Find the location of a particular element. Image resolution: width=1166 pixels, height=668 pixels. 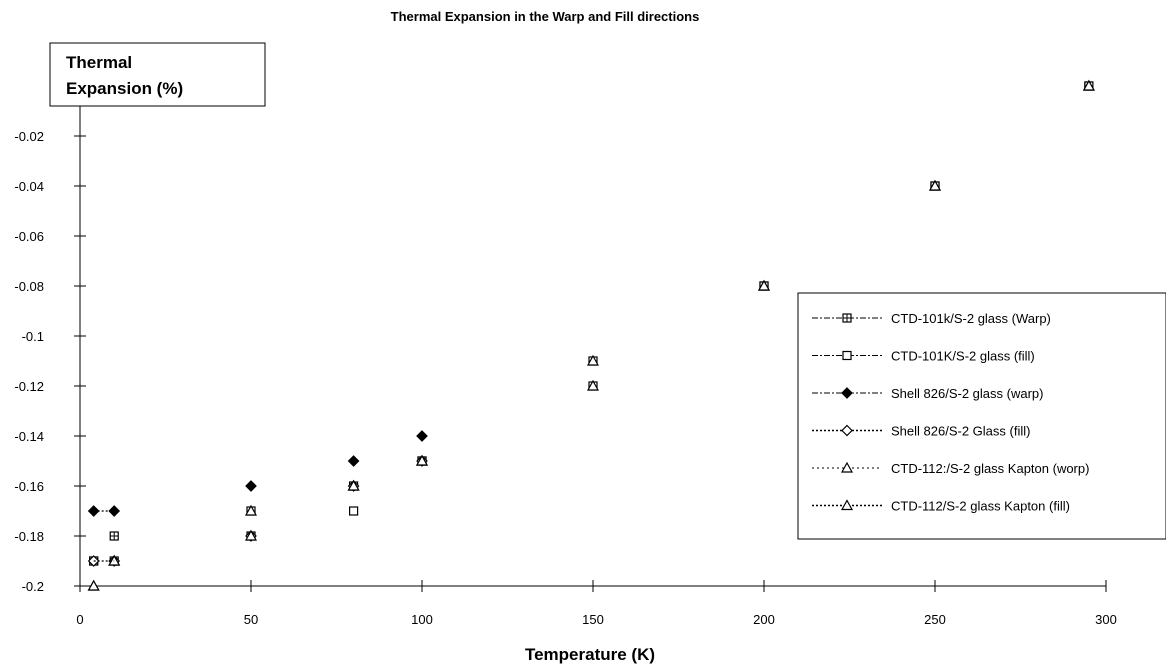

y-tick-label: -0.12 is located at coordinates (29, 386).